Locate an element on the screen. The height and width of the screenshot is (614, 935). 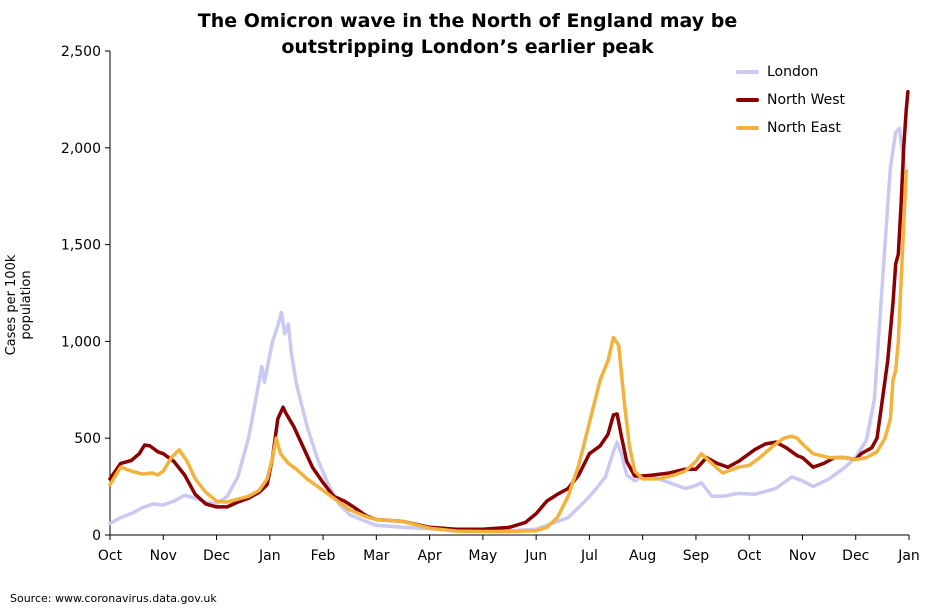
legend-swatch-north-east is located at coordinates (747, 128).